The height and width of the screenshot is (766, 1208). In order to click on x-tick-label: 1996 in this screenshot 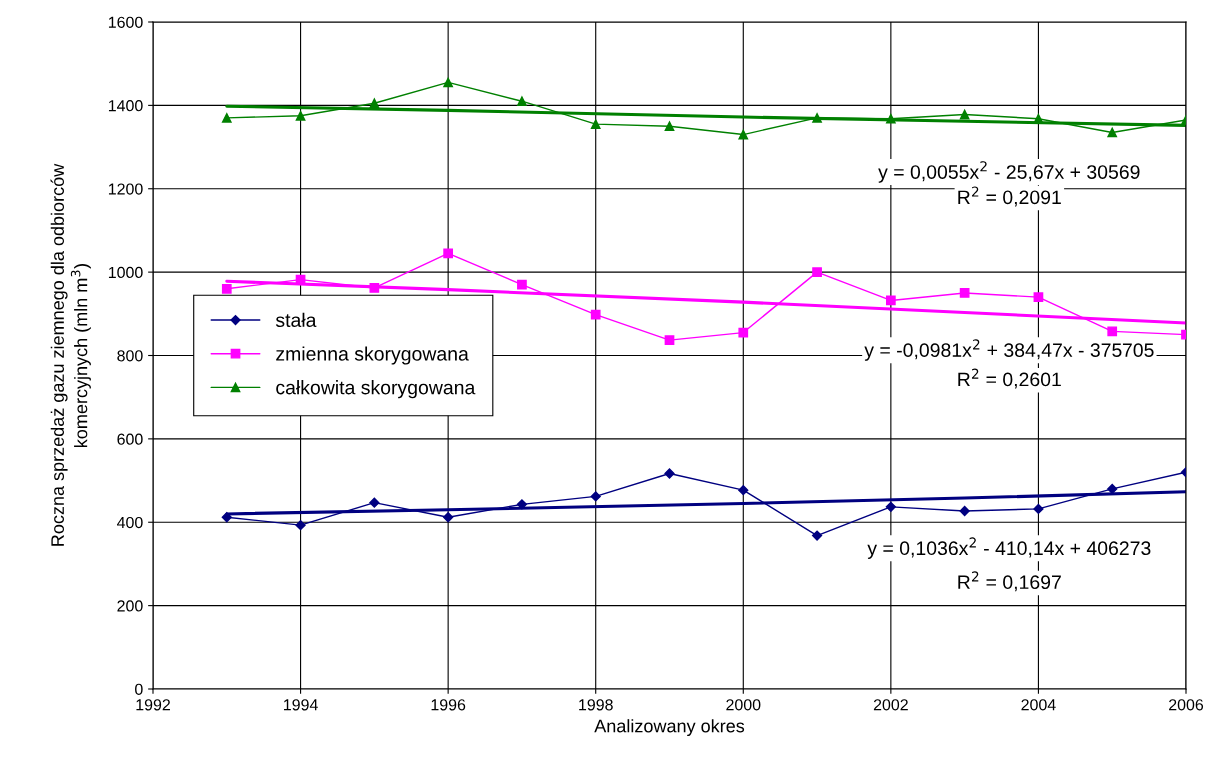, I will do `click(448, 705)`.